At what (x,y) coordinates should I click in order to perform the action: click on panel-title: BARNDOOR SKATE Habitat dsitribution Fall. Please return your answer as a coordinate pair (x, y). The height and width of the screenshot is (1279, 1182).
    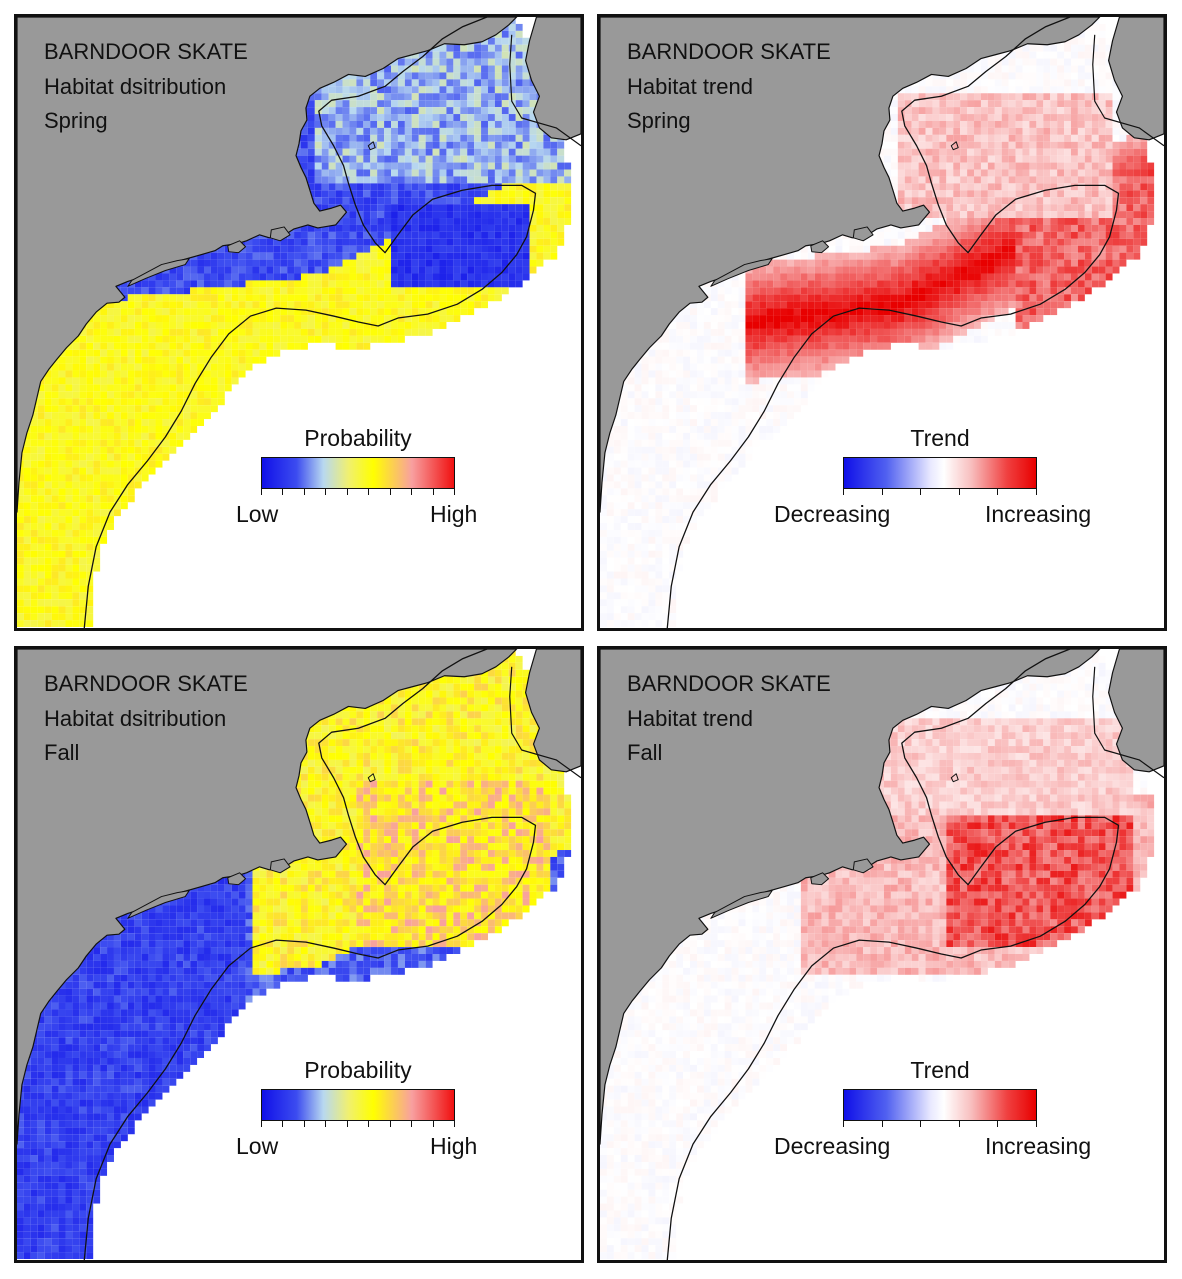
    Looking at the image, I should click on (146, 719).